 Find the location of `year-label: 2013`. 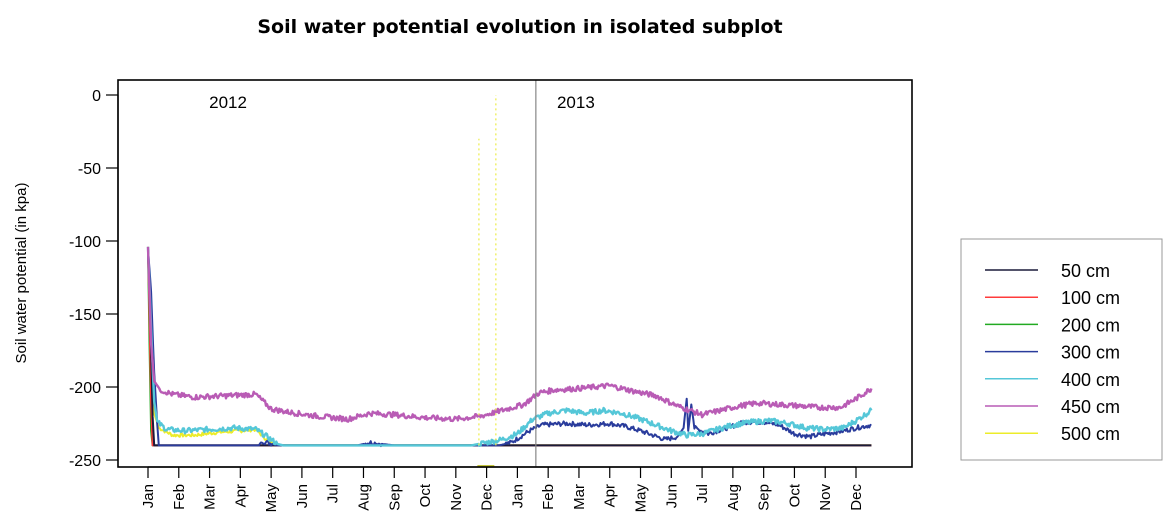

year-label: 2013 is located at coordinates (576, 102).